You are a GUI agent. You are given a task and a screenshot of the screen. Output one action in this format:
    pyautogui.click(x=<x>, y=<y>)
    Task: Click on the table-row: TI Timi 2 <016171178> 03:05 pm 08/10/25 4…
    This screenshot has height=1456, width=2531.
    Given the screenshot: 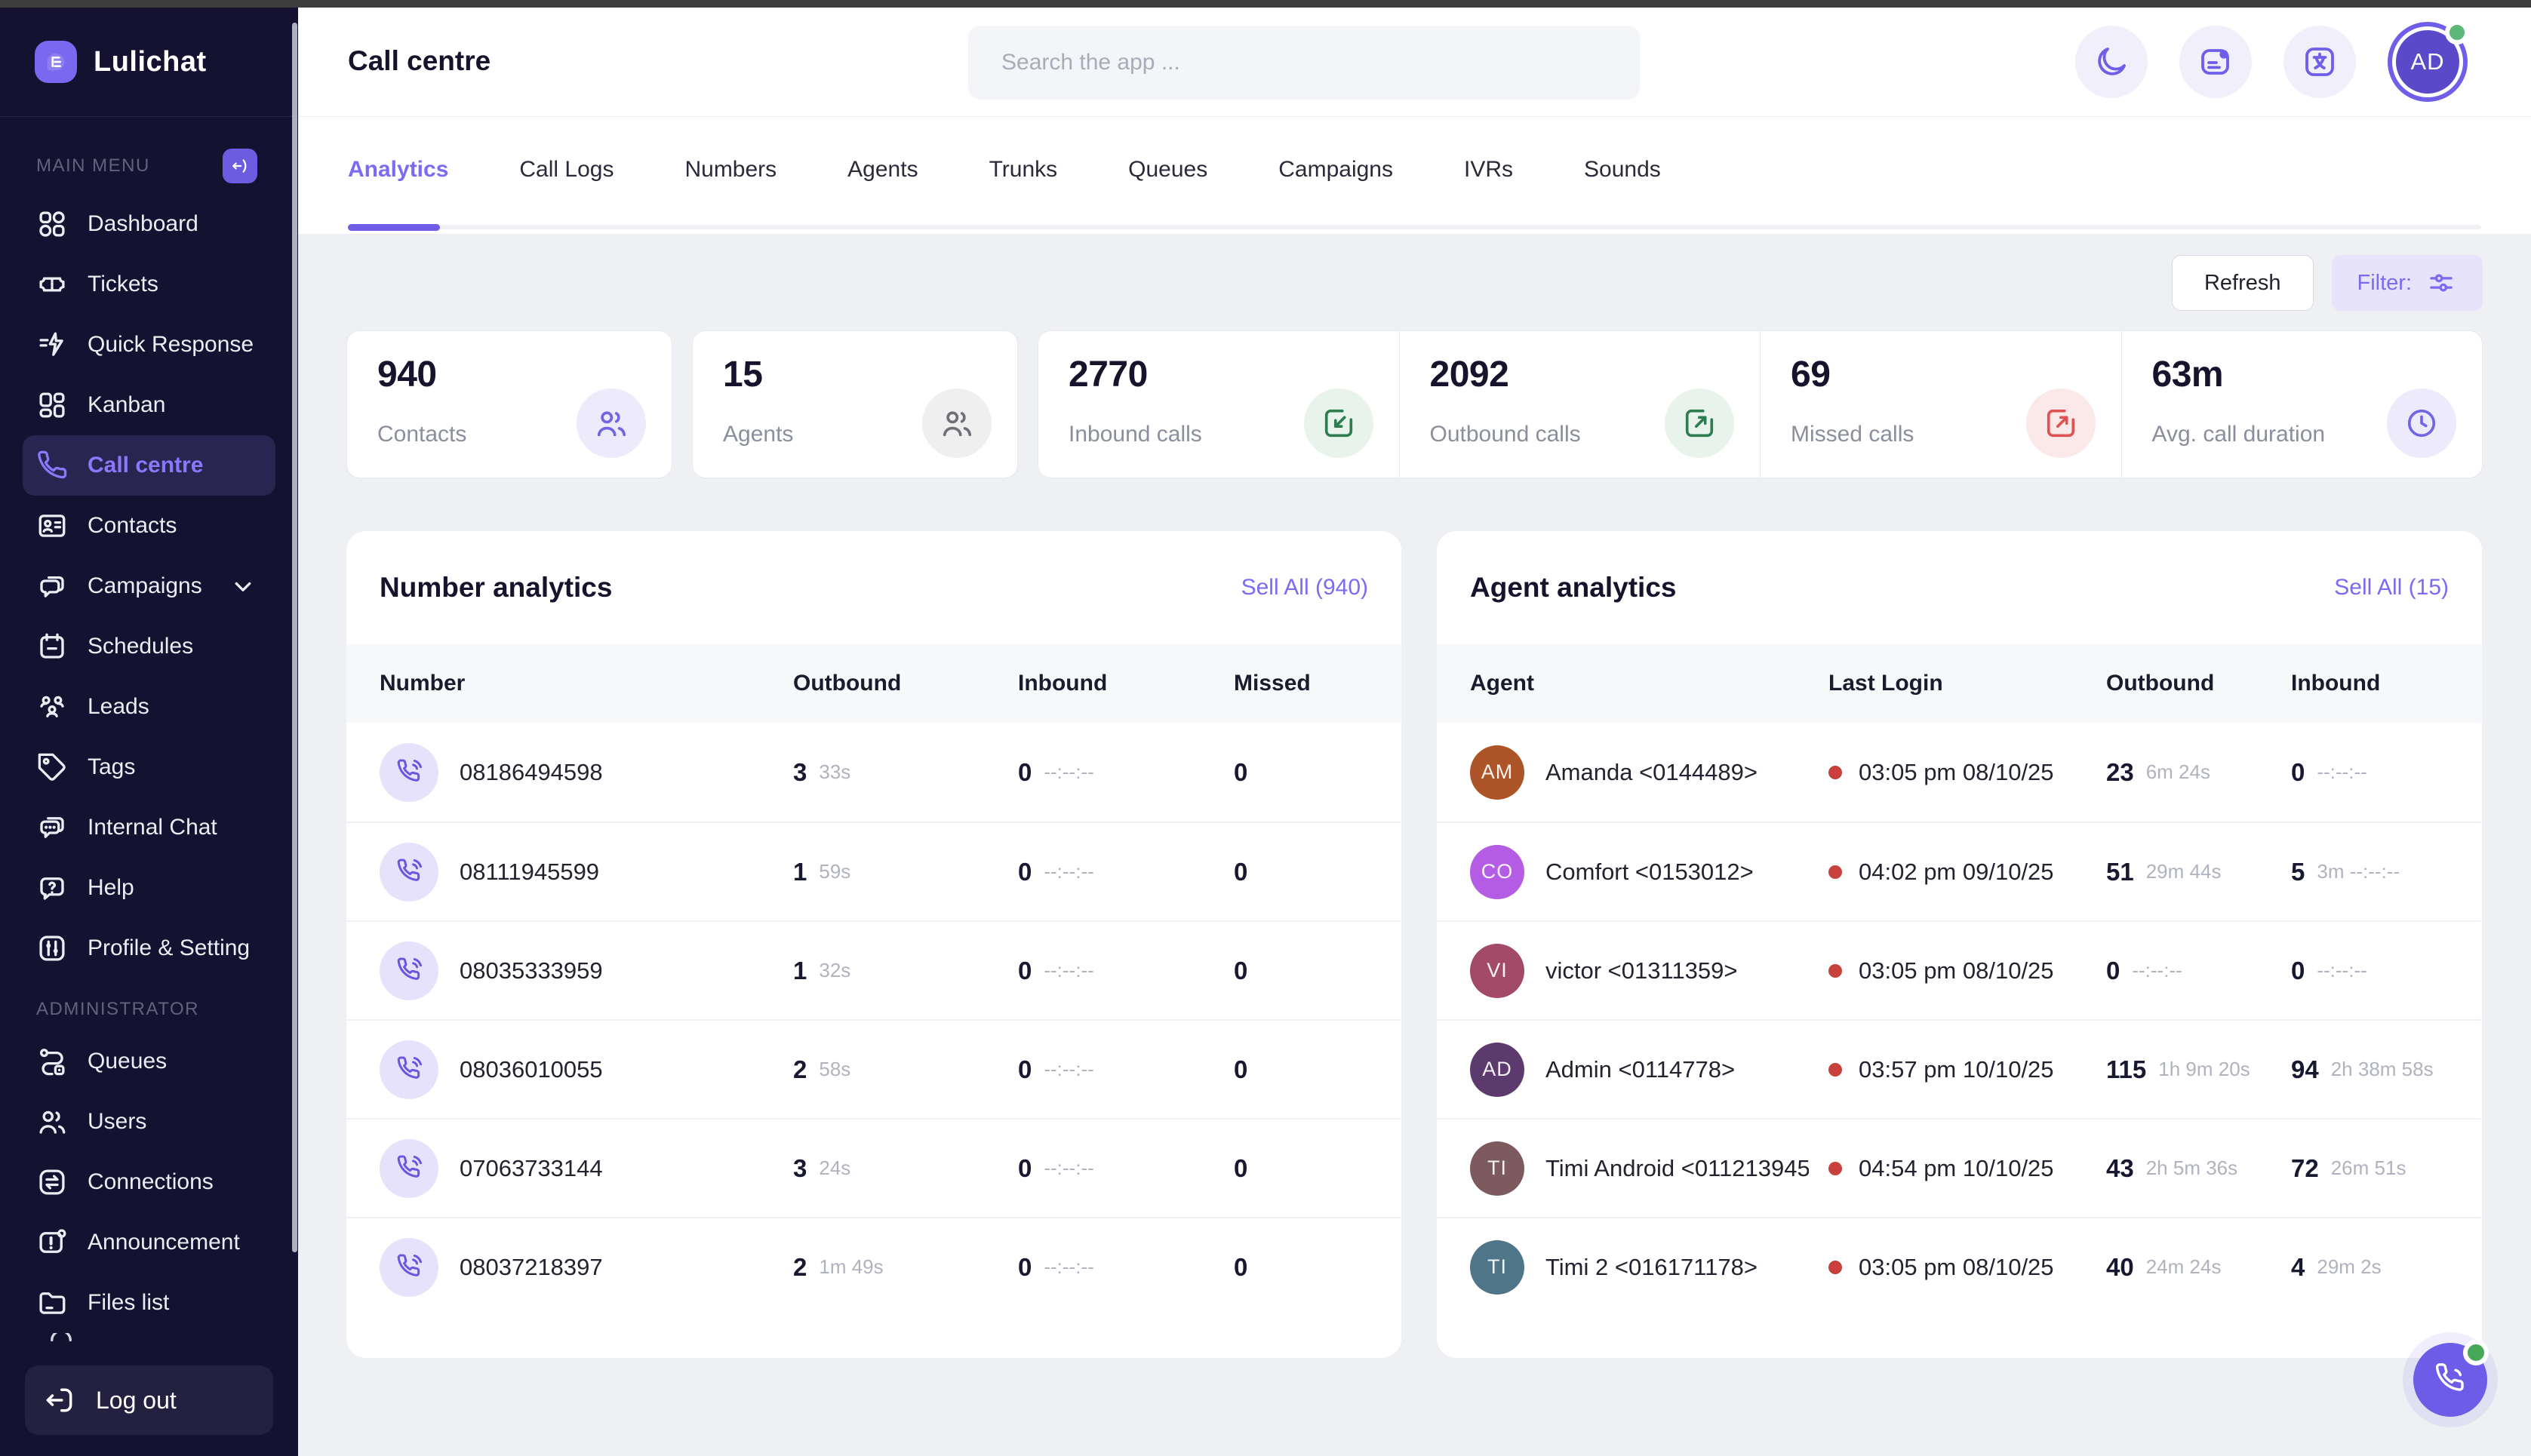 What is the action you would take?
    pyautogui.click(x=1959, y=1266)
    